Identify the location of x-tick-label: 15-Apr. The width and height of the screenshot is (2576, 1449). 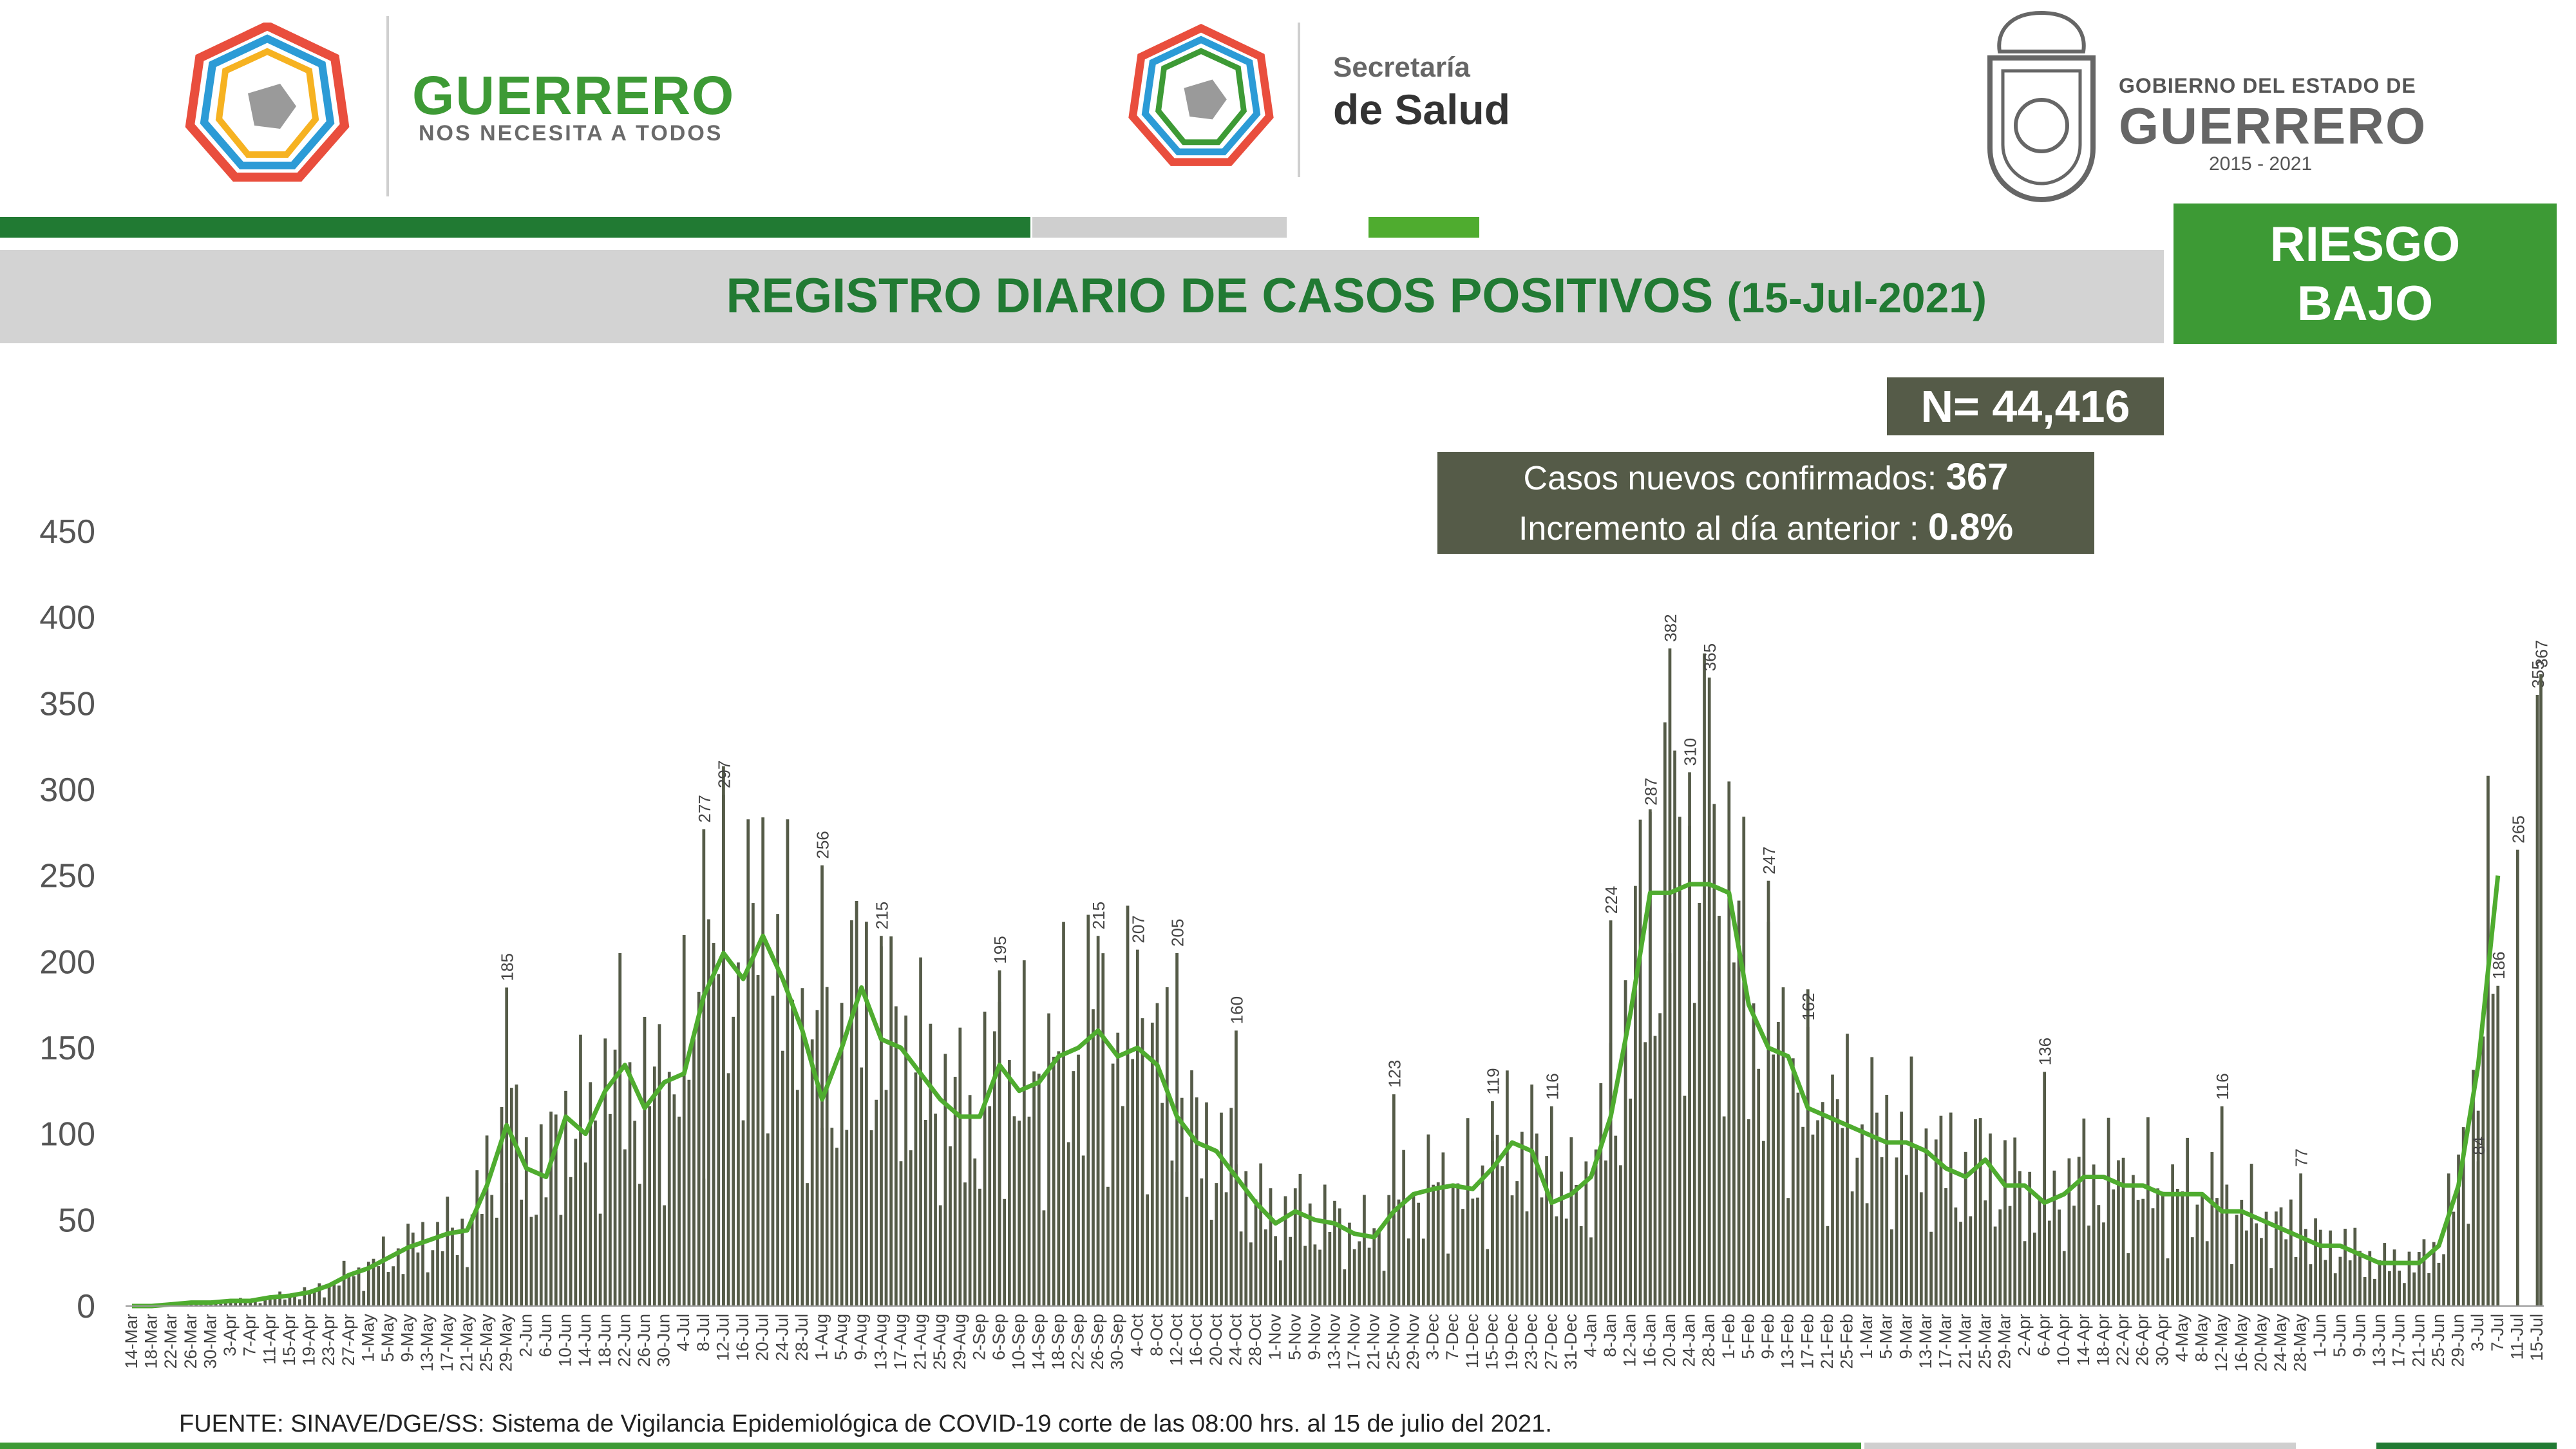
(289, 1340).